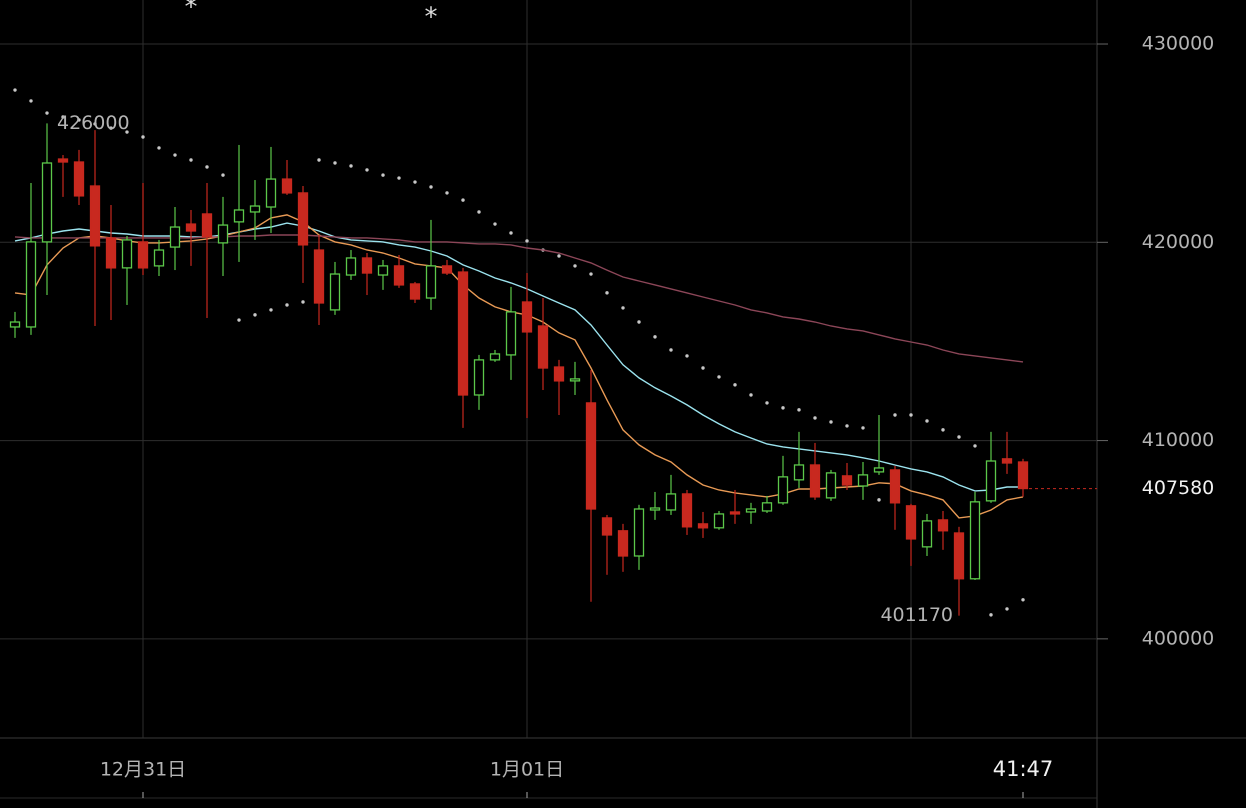 The width and height of the screenshot is (1246, 808). I want to click on x-tick-label: 41:47, so click(1023, 769).